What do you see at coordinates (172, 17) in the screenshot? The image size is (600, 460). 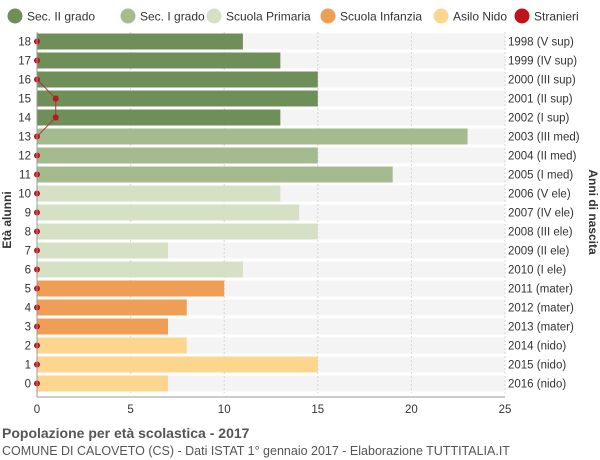 I see `legend-label: Sec. I grado` at bounding box center [172, 17].